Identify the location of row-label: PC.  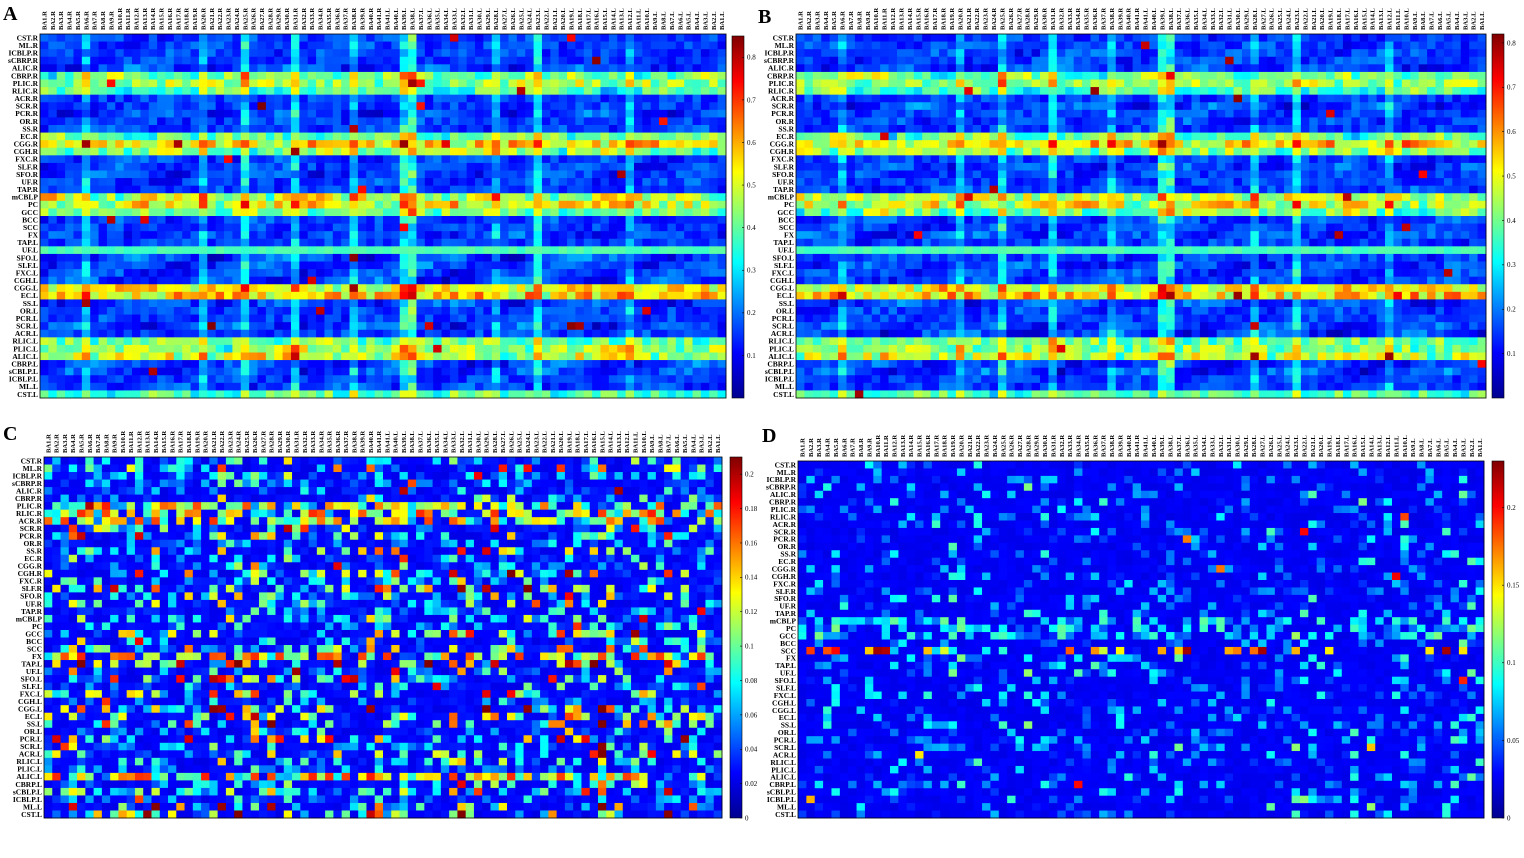
(33, 204).